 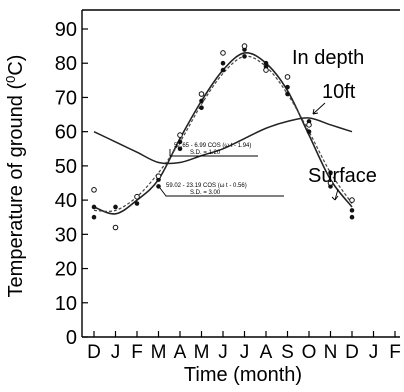 What do you see at coordinates (309, 352) in the screenshot?
I see `x-tick-label: O` at bounding box center [309, 352].